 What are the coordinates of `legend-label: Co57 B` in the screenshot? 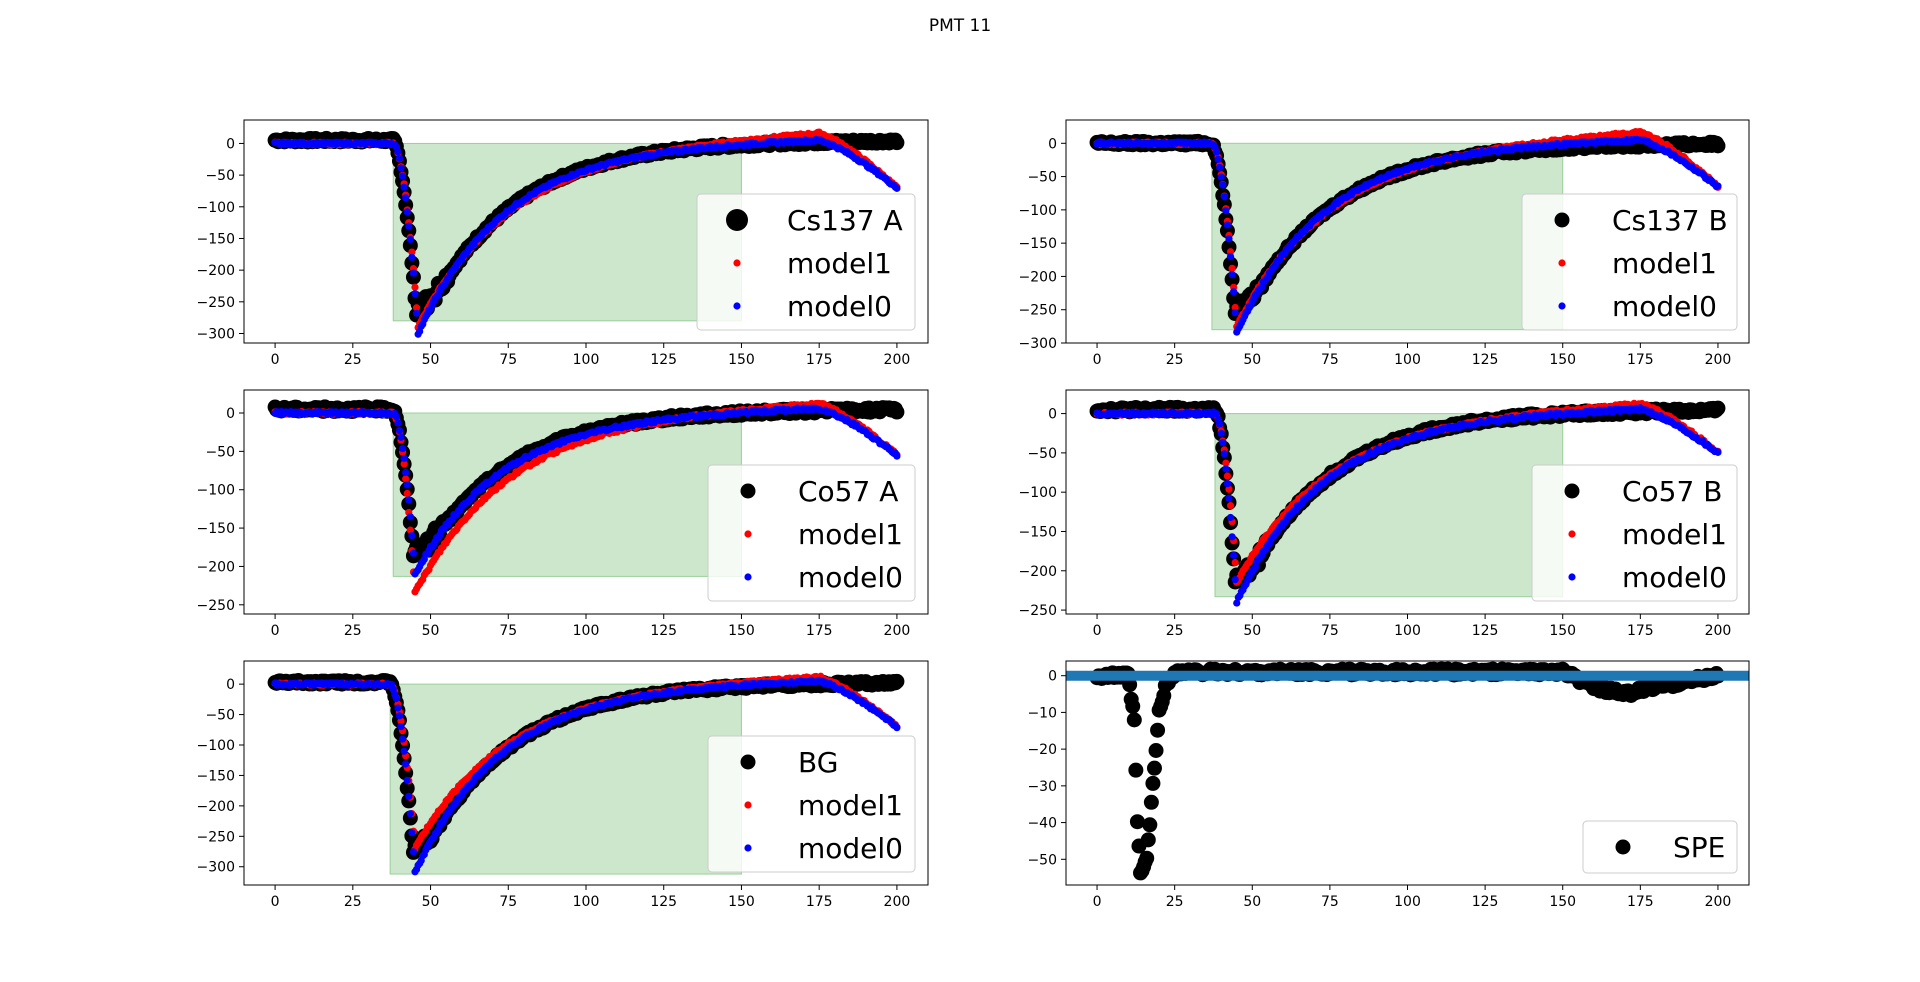 It's located at (1672, 491).